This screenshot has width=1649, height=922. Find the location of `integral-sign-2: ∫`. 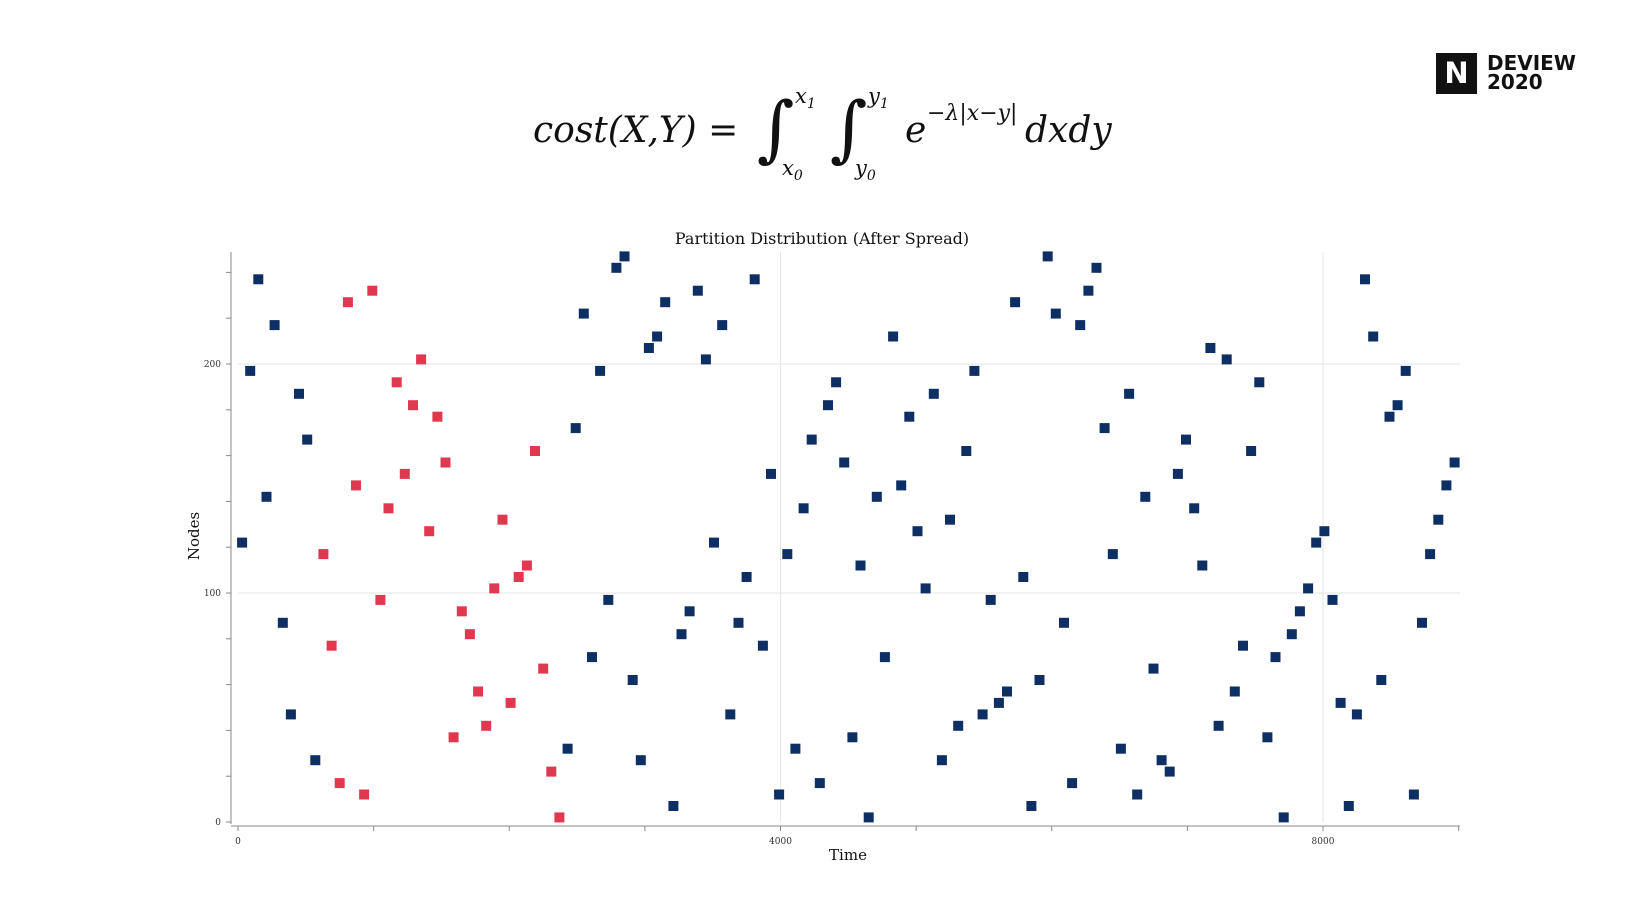

integral-sign-2: ∫ is located at coordinates (849, 128).